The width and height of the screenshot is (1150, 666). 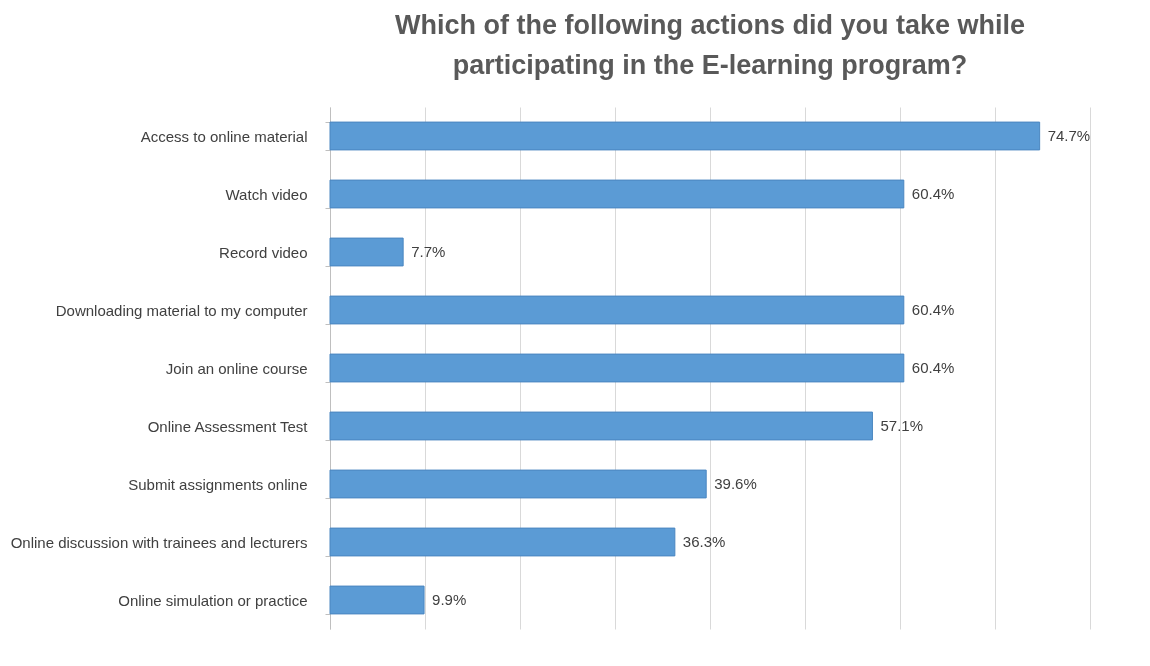 I want to click on y-tick-label: Online discussion with trainees and lecturers, so click(x=159, y=542).